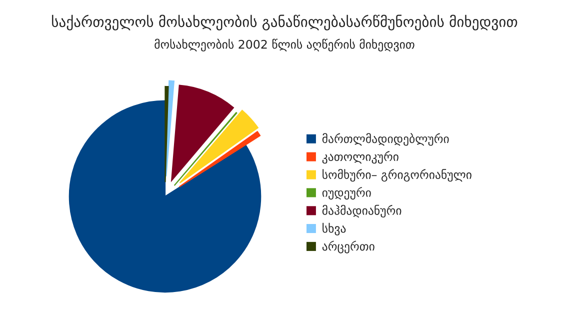 The width and height of the screenshot is (569, 322). Describe the element at coordinates (360, 157) in the screenshot. I see `legend-label: კათოლიკური` at that location.